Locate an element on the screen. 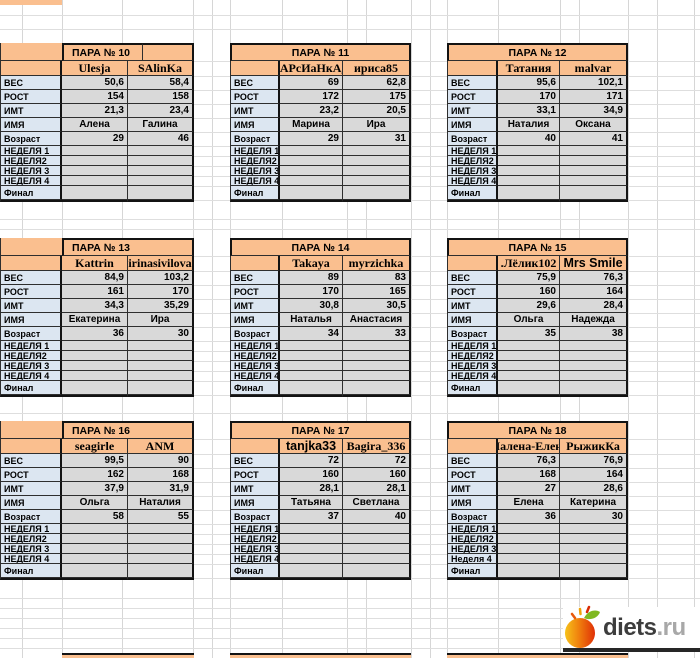  value-cell: Татьяна is located at coordinates (311, 503).